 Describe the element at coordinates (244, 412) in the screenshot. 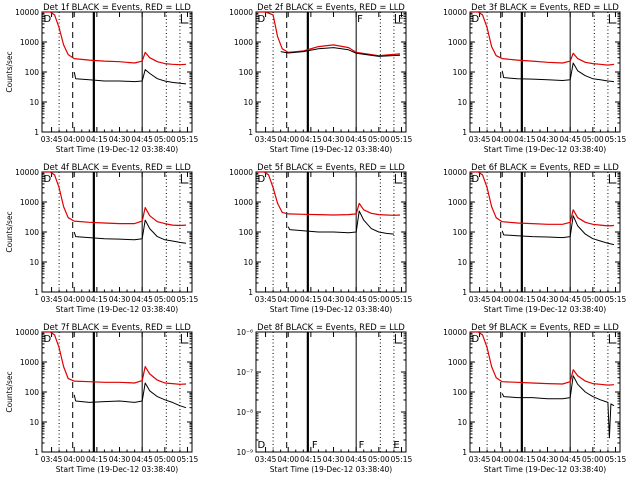

I see `y-tick-label: 10⁻⁸` at that location.